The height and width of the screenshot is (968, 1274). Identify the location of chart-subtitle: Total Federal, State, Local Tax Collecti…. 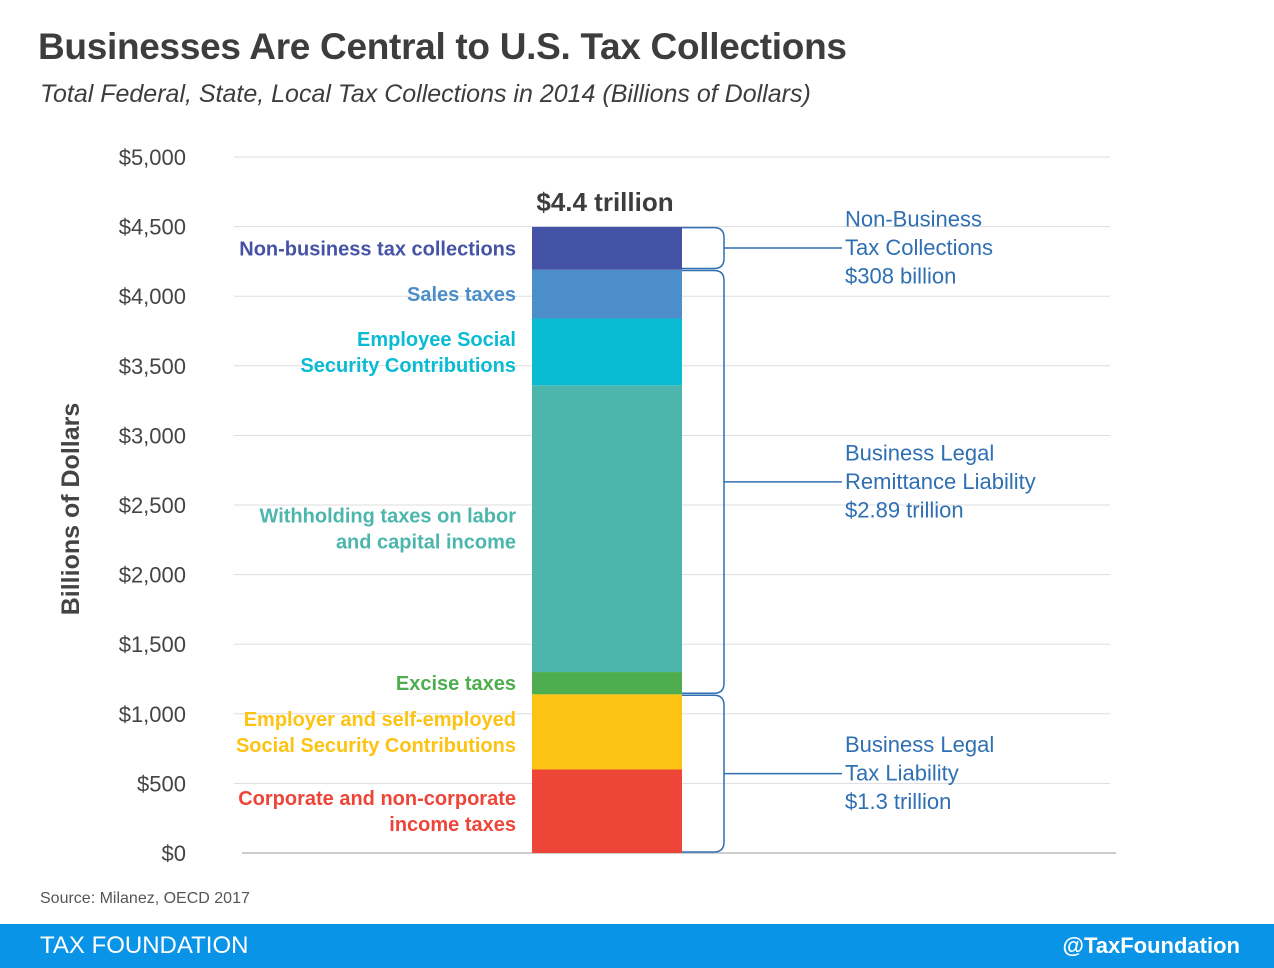
(425, 94).